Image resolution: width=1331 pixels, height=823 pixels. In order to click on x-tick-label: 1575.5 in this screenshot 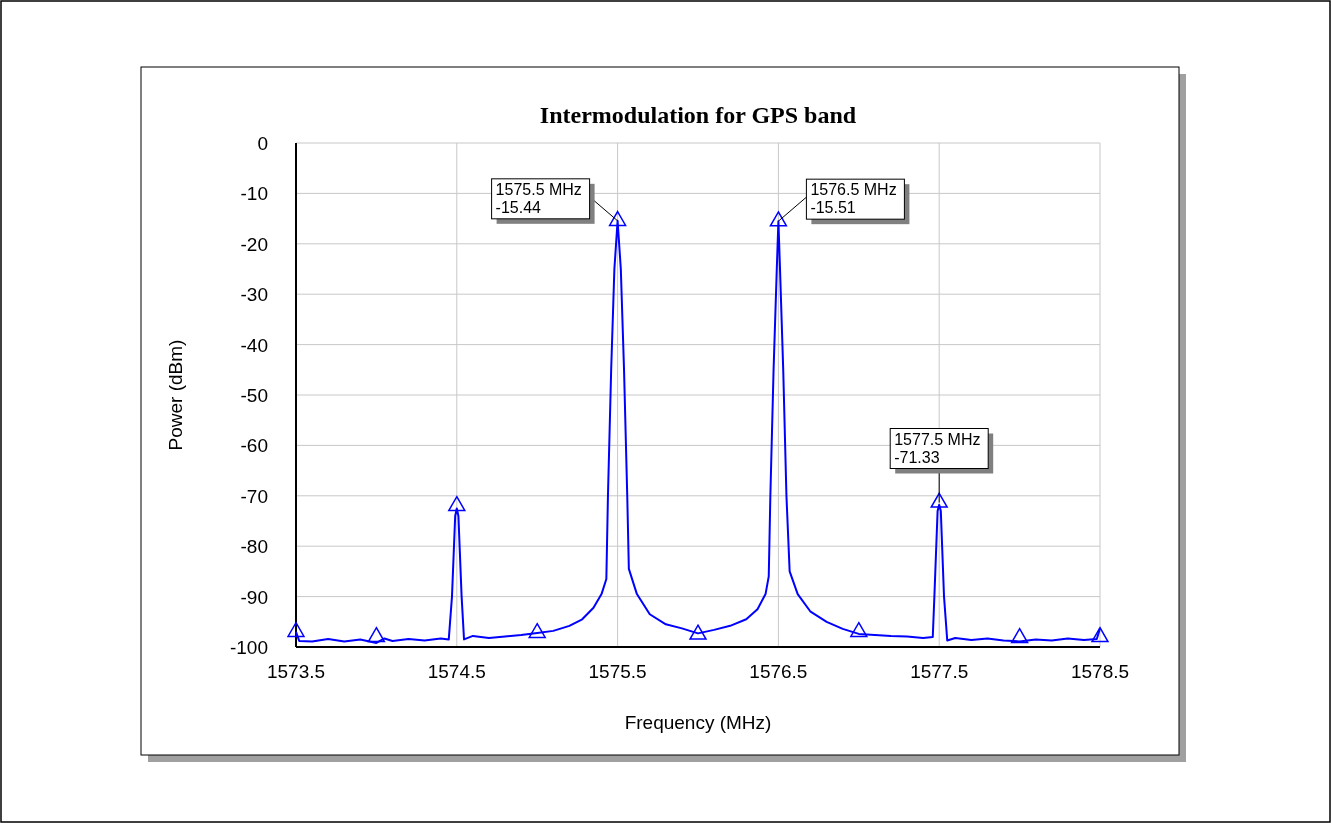, I will do `click(617, 671)`.